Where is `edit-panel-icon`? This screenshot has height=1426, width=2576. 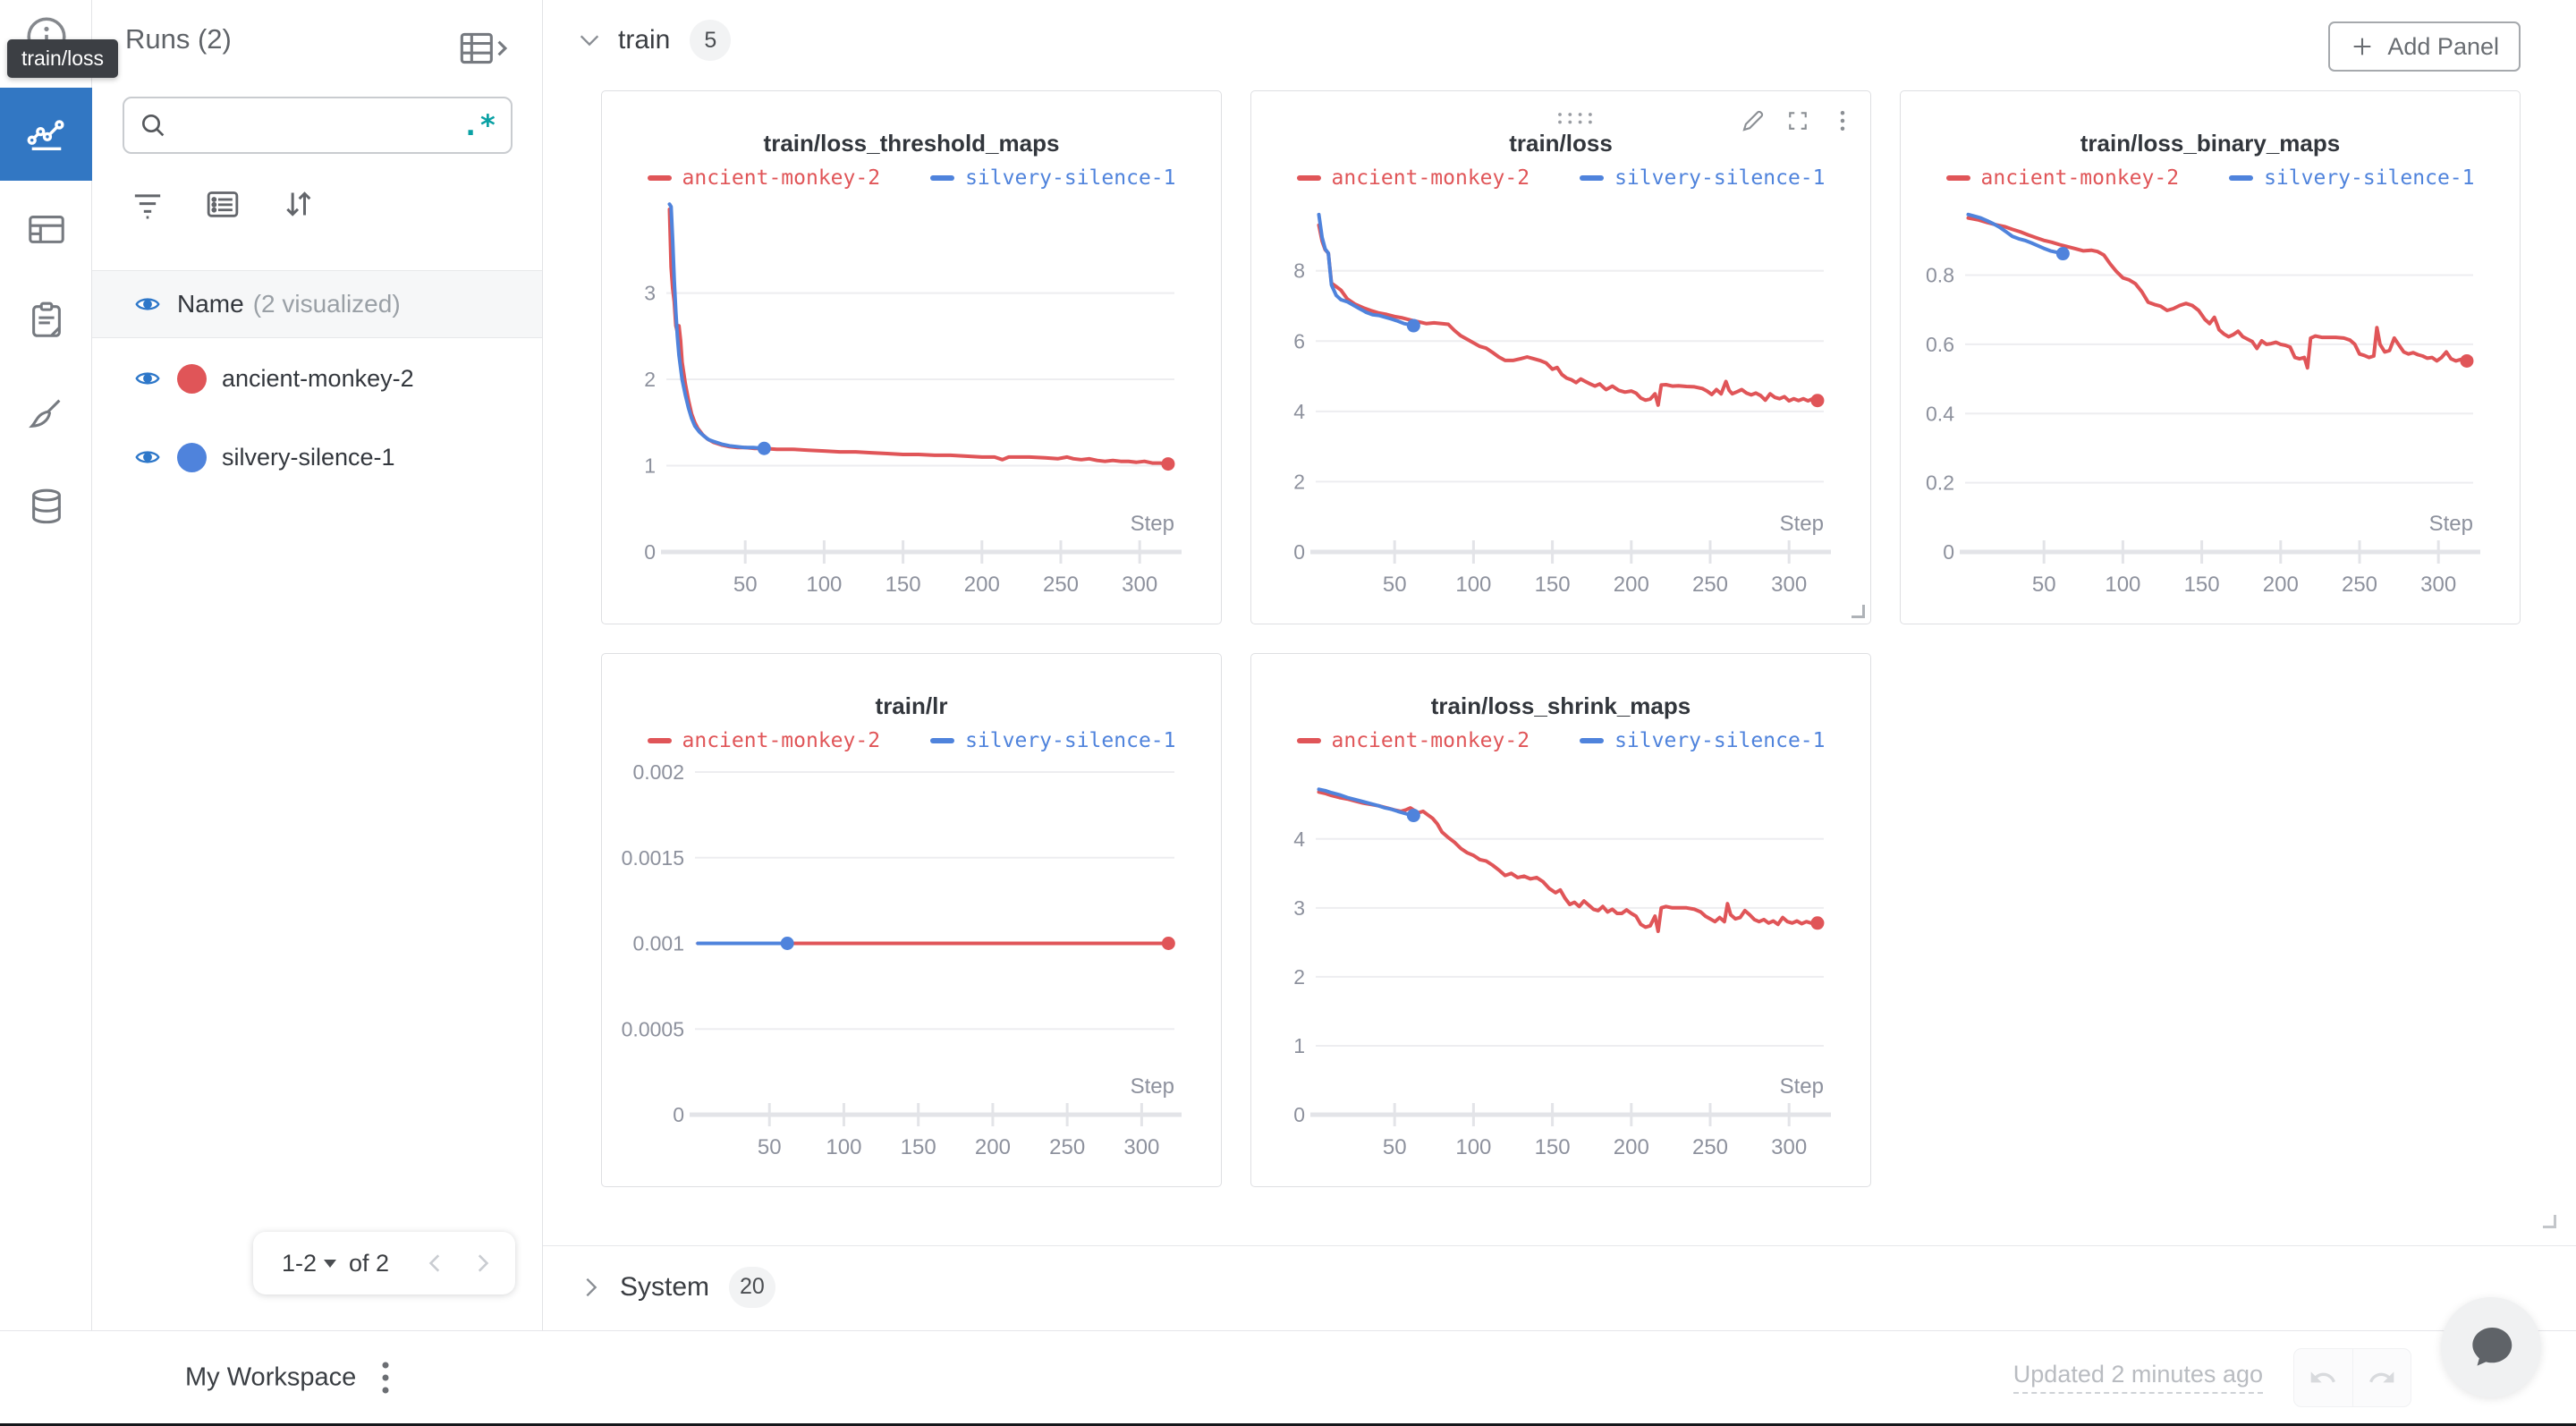
edit-panel-icon is located at coordinates (1753, 121).